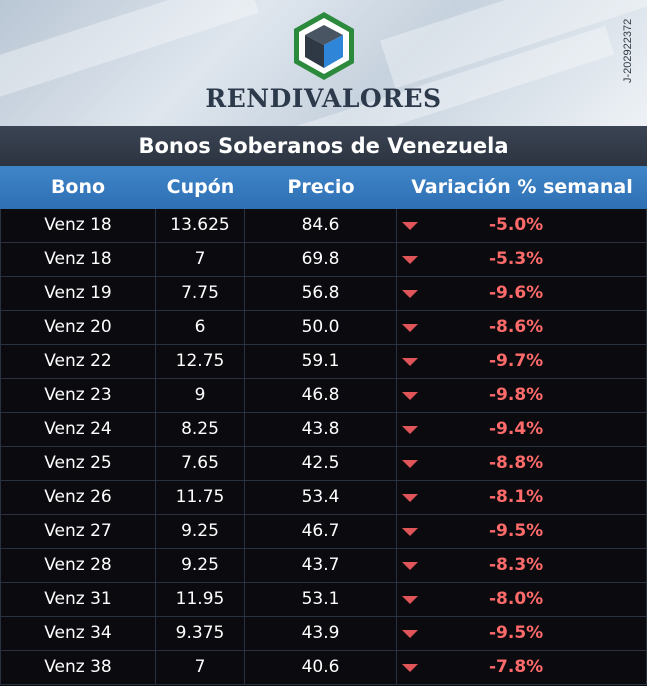 This screenshot has width=647, height=686. I want to click on variacion-cell: -8.6%, so click(522, 328).